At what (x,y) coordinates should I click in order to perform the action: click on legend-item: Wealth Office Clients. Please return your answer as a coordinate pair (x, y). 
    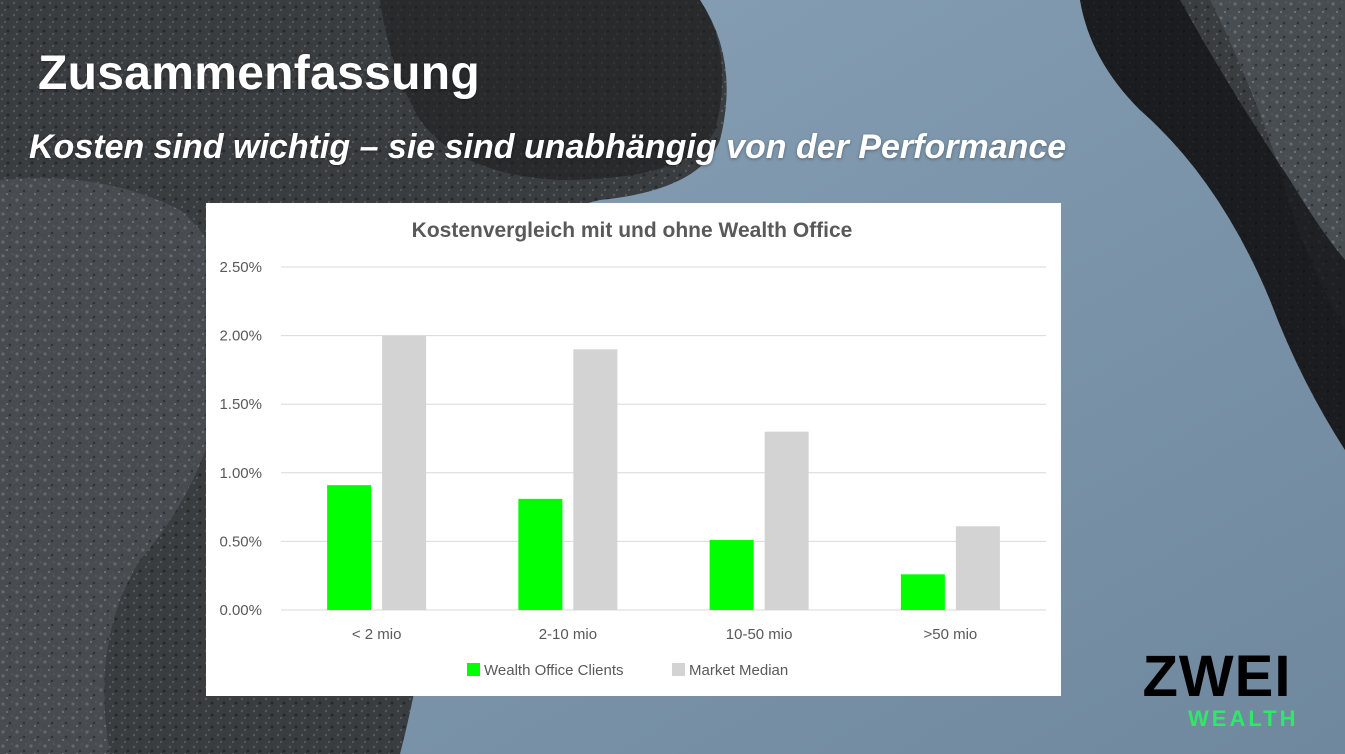
    Looking at the image, I should click on (545, 670).